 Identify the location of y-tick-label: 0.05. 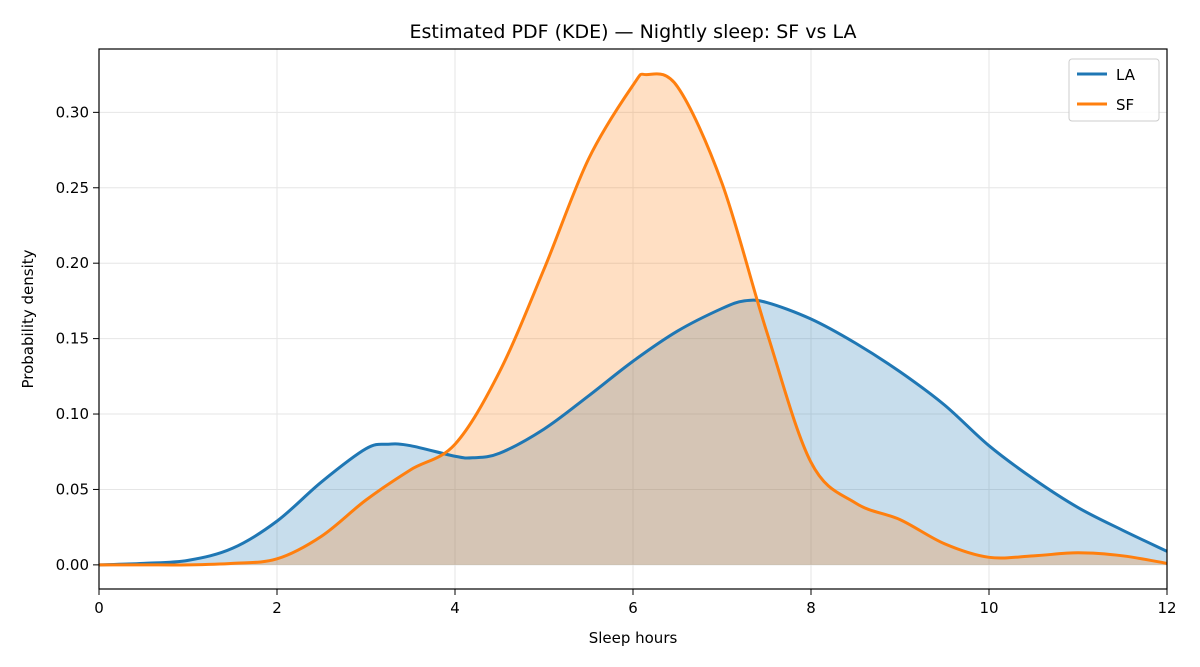
(72, 489).